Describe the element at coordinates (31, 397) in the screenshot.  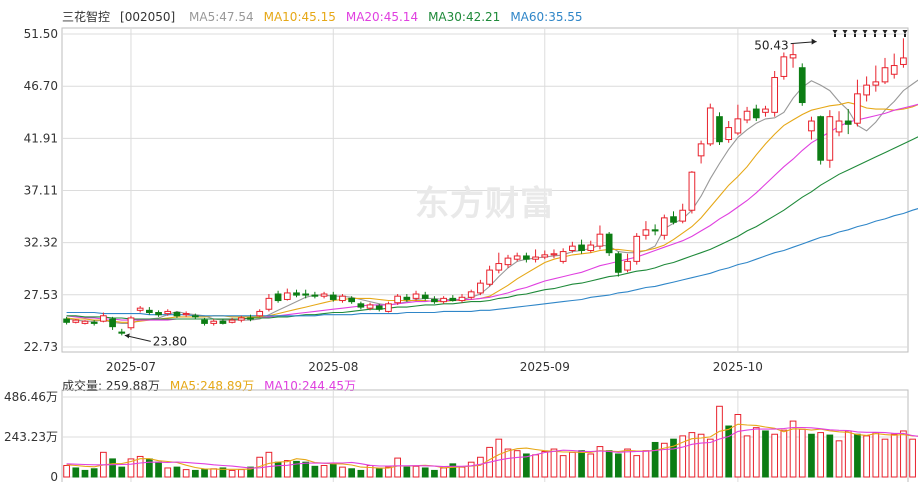
I see `volume-y-tick: 486.46万` at that location.